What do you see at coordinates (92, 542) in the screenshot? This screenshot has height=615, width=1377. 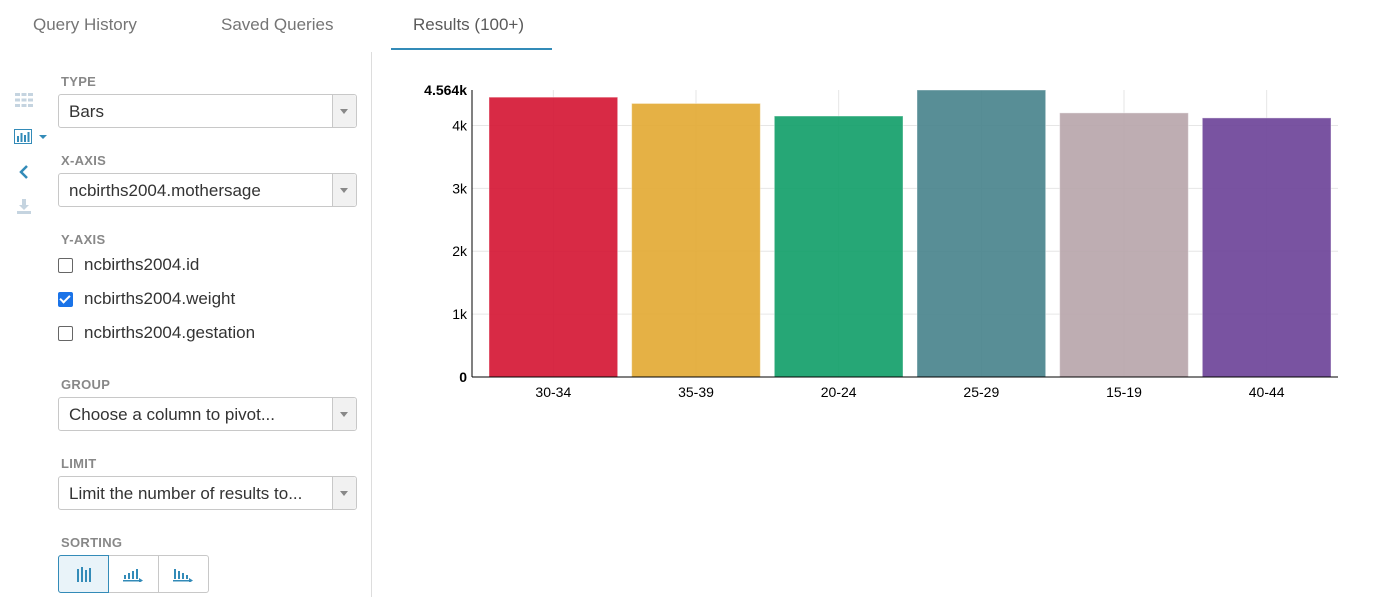 I see `sorting-label: SORTING` at bounding box center [92, 542].